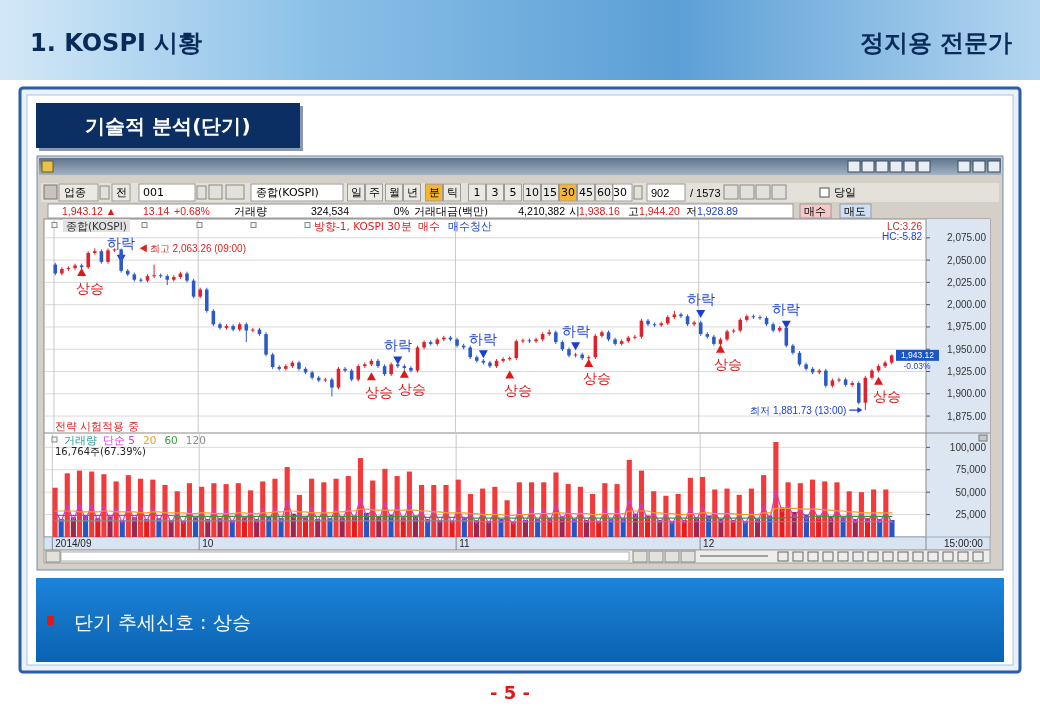  Describe the element at coordinates (586, 192) in the screenshot. I see `text: 45` at that location.